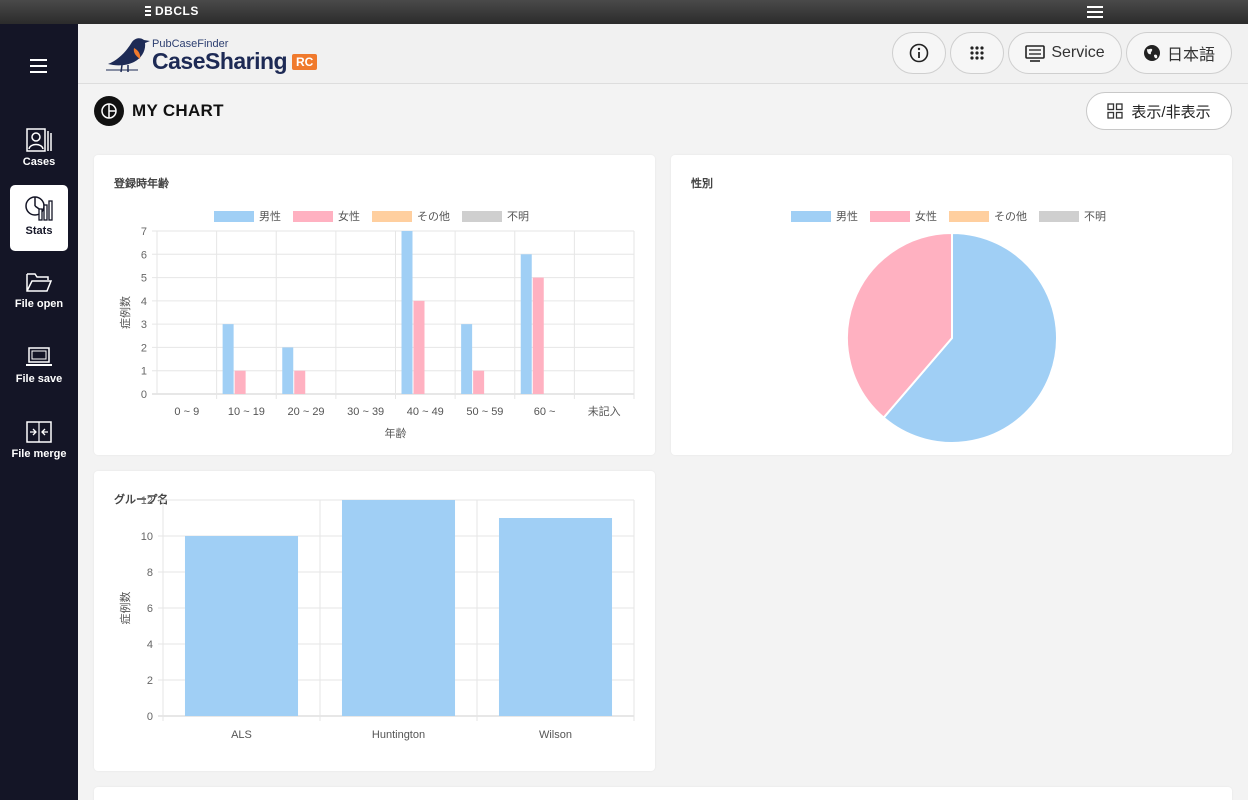 This screenshot has width=1248, height=800. Describe the element at coordinates (39, 293) in the screenshot. I see `sidebar-item-file-open: File open` at that location.